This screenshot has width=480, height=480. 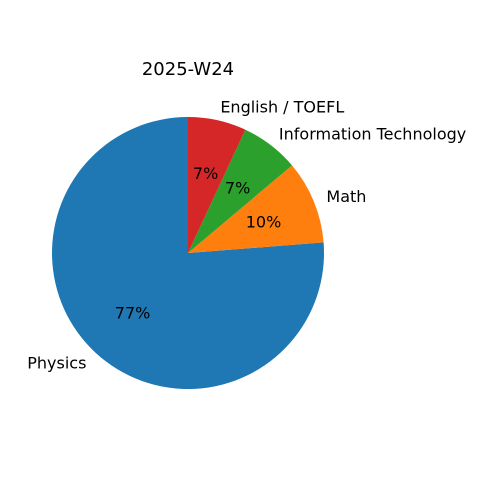 I want to click on pie-percent-information-technology: 7%, so click(x=237, y=188).